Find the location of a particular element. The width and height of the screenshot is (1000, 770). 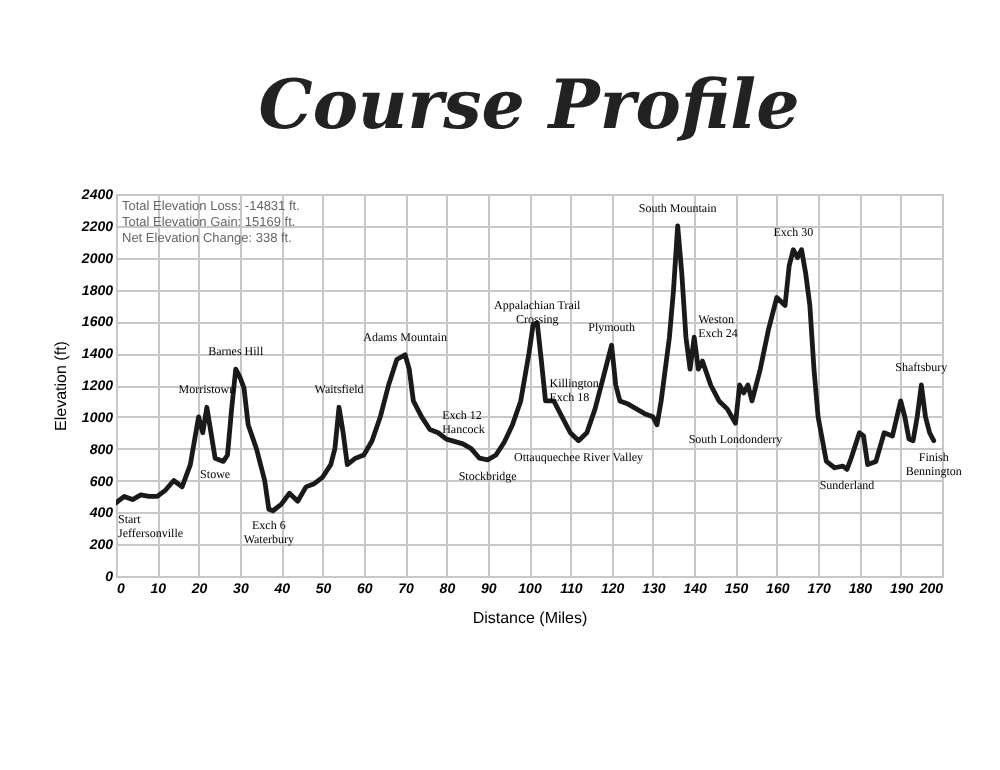

chart-title: Course Profile is located at coordinates (529, 106).